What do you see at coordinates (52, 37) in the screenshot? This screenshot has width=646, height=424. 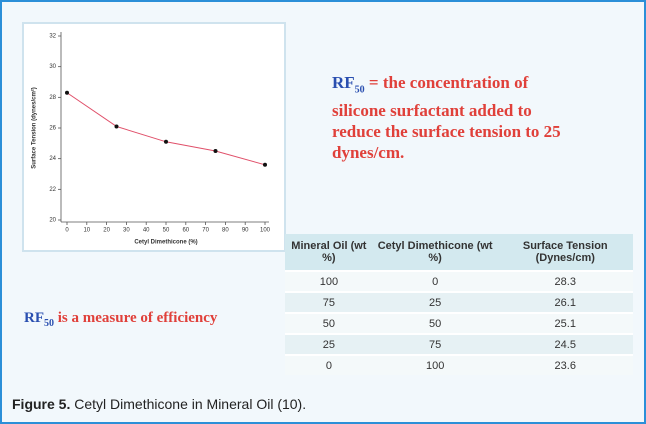 I see `y-tick-label: 32` at bounding box center [52, 37].